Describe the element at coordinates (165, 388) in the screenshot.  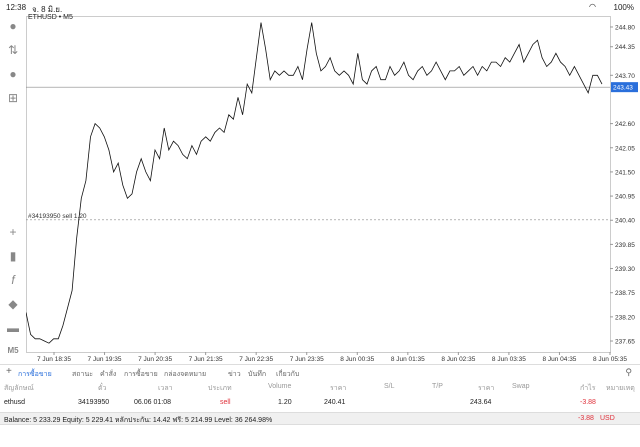
I see `col-time: เวลา` at that location.